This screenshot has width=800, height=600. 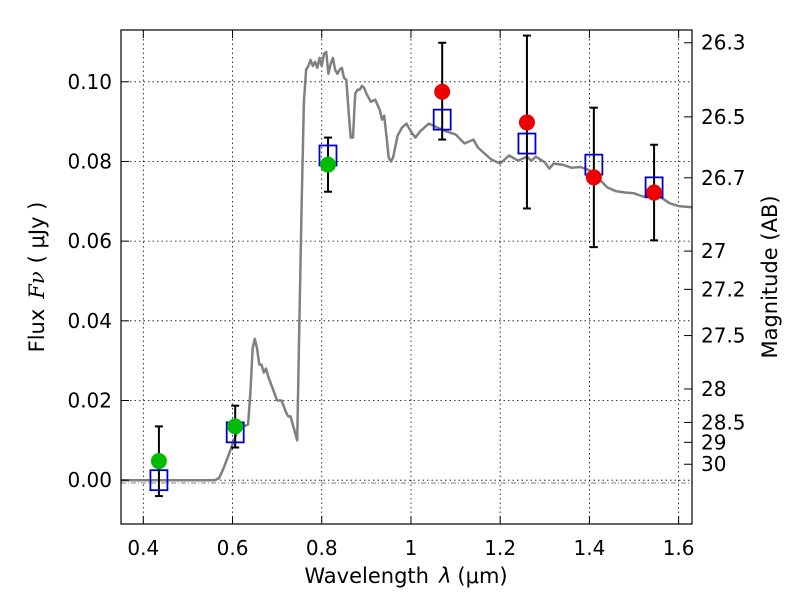 I want to click on y2-tick-label: 28.5, so click(x=723, y=422).